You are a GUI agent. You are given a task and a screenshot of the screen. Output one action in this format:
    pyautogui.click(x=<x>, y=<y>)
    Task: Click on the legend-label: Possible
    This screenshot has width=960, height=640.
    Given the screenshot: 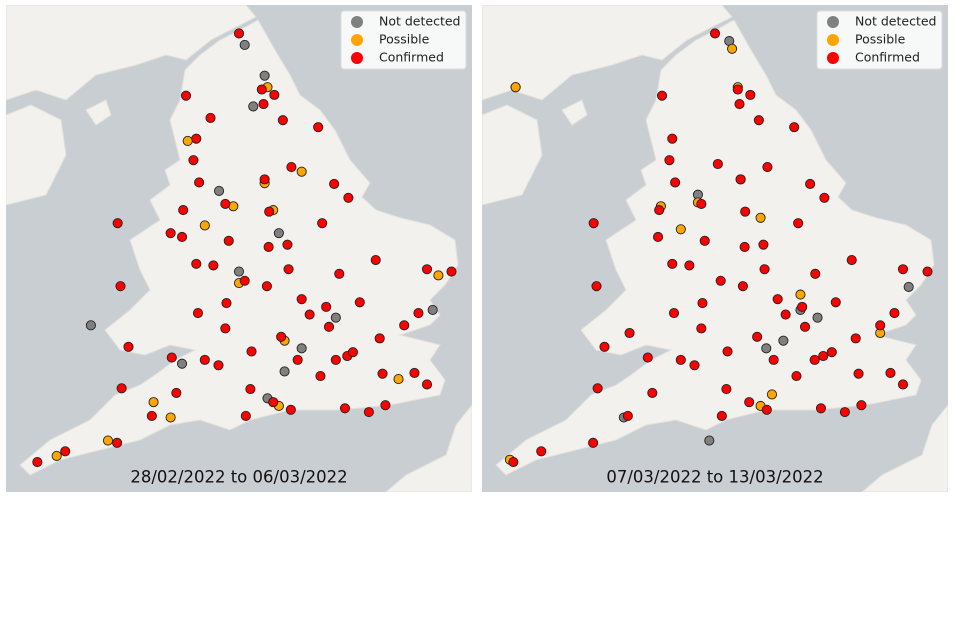 What is the action you would take?
    pyautogui.click(x=880, y=39)
    